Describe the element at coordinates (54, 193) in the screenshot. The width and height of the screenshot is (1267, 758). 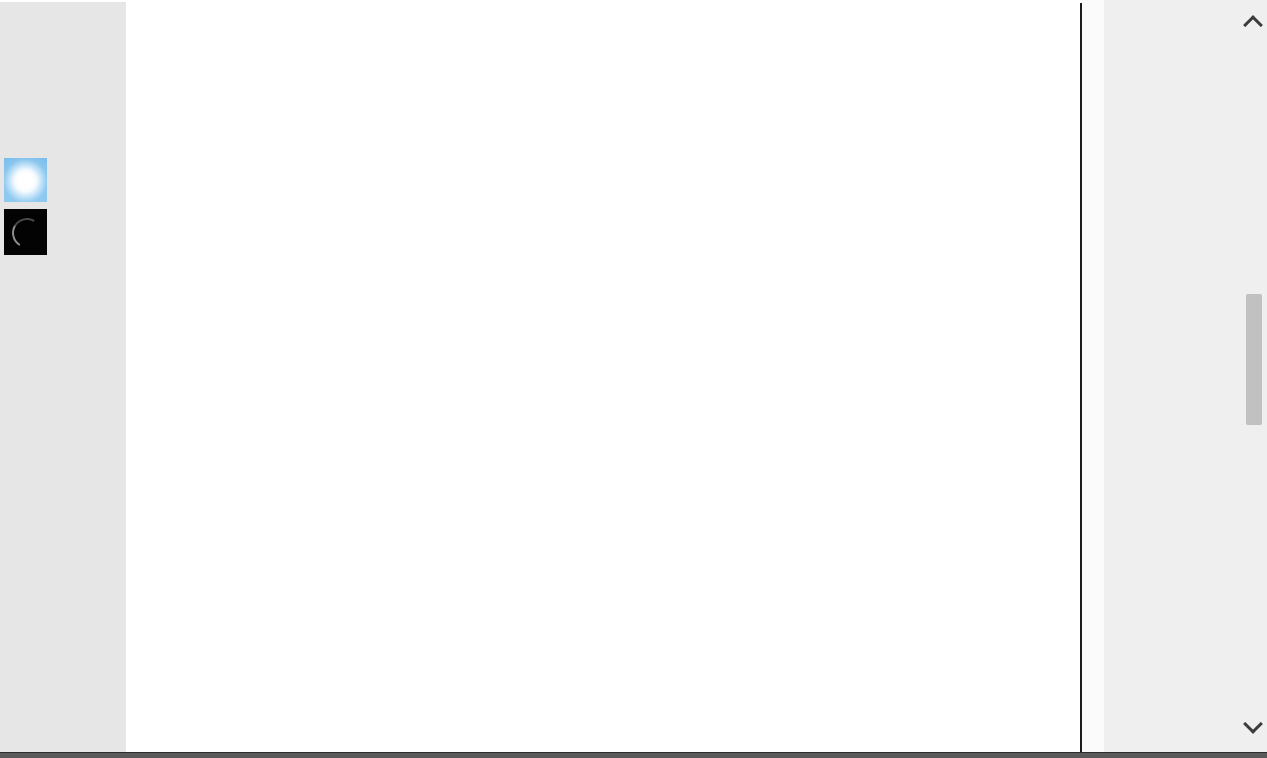
I see `sunset-time` at that location.